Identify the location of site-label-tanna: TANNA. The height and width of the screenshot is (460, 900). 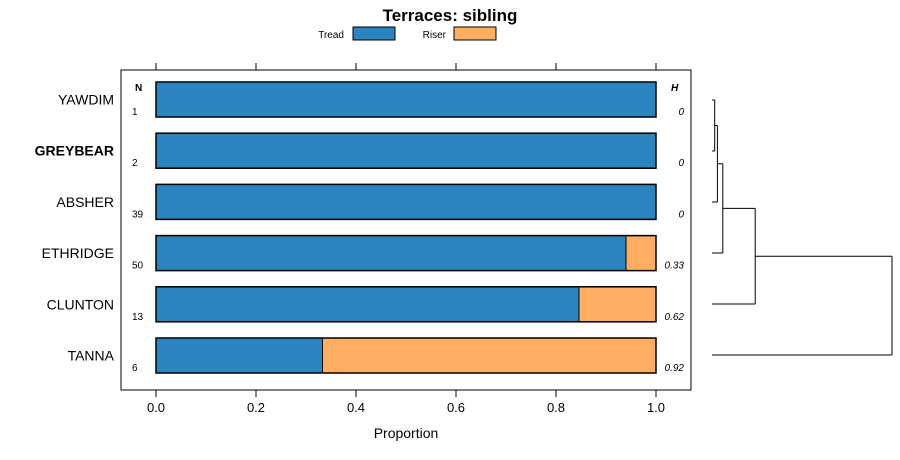
(91, 356).